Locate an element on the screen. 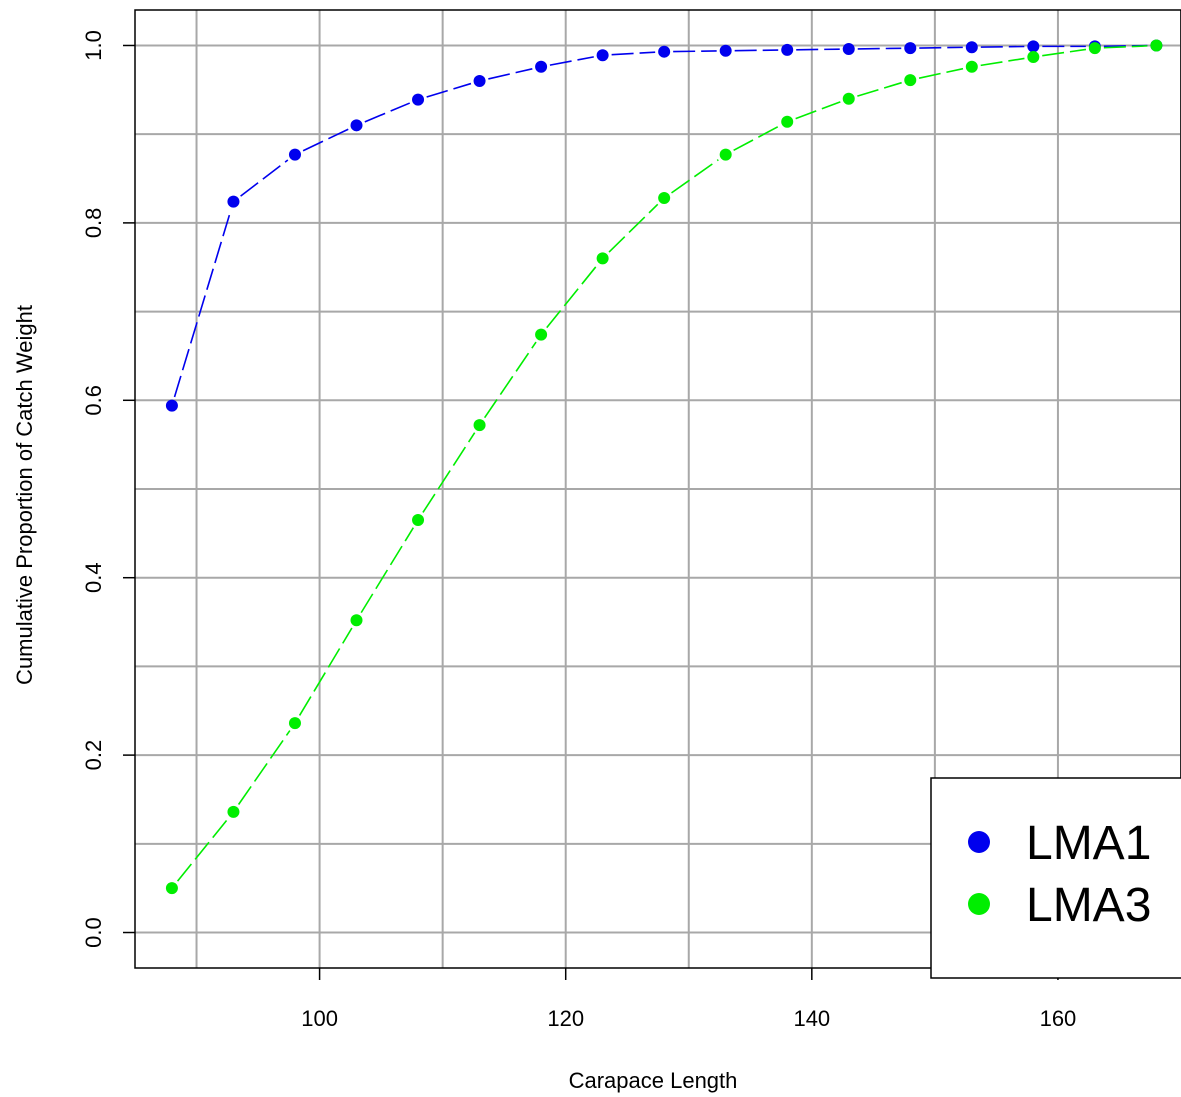  x-tick-label: 100 is located at coordinates (319, 1018).